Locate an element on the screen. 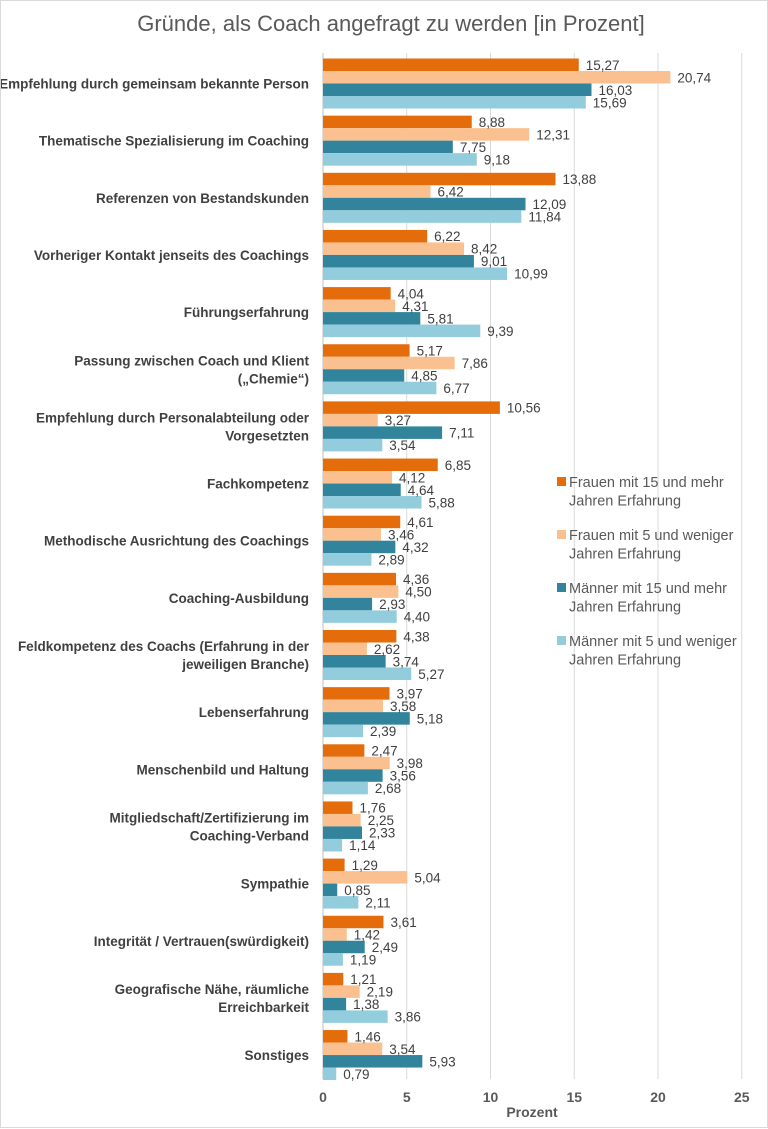 This screenshot has width=768, height=1129. data-label: 2,49 is located at coordinates (385, 947).